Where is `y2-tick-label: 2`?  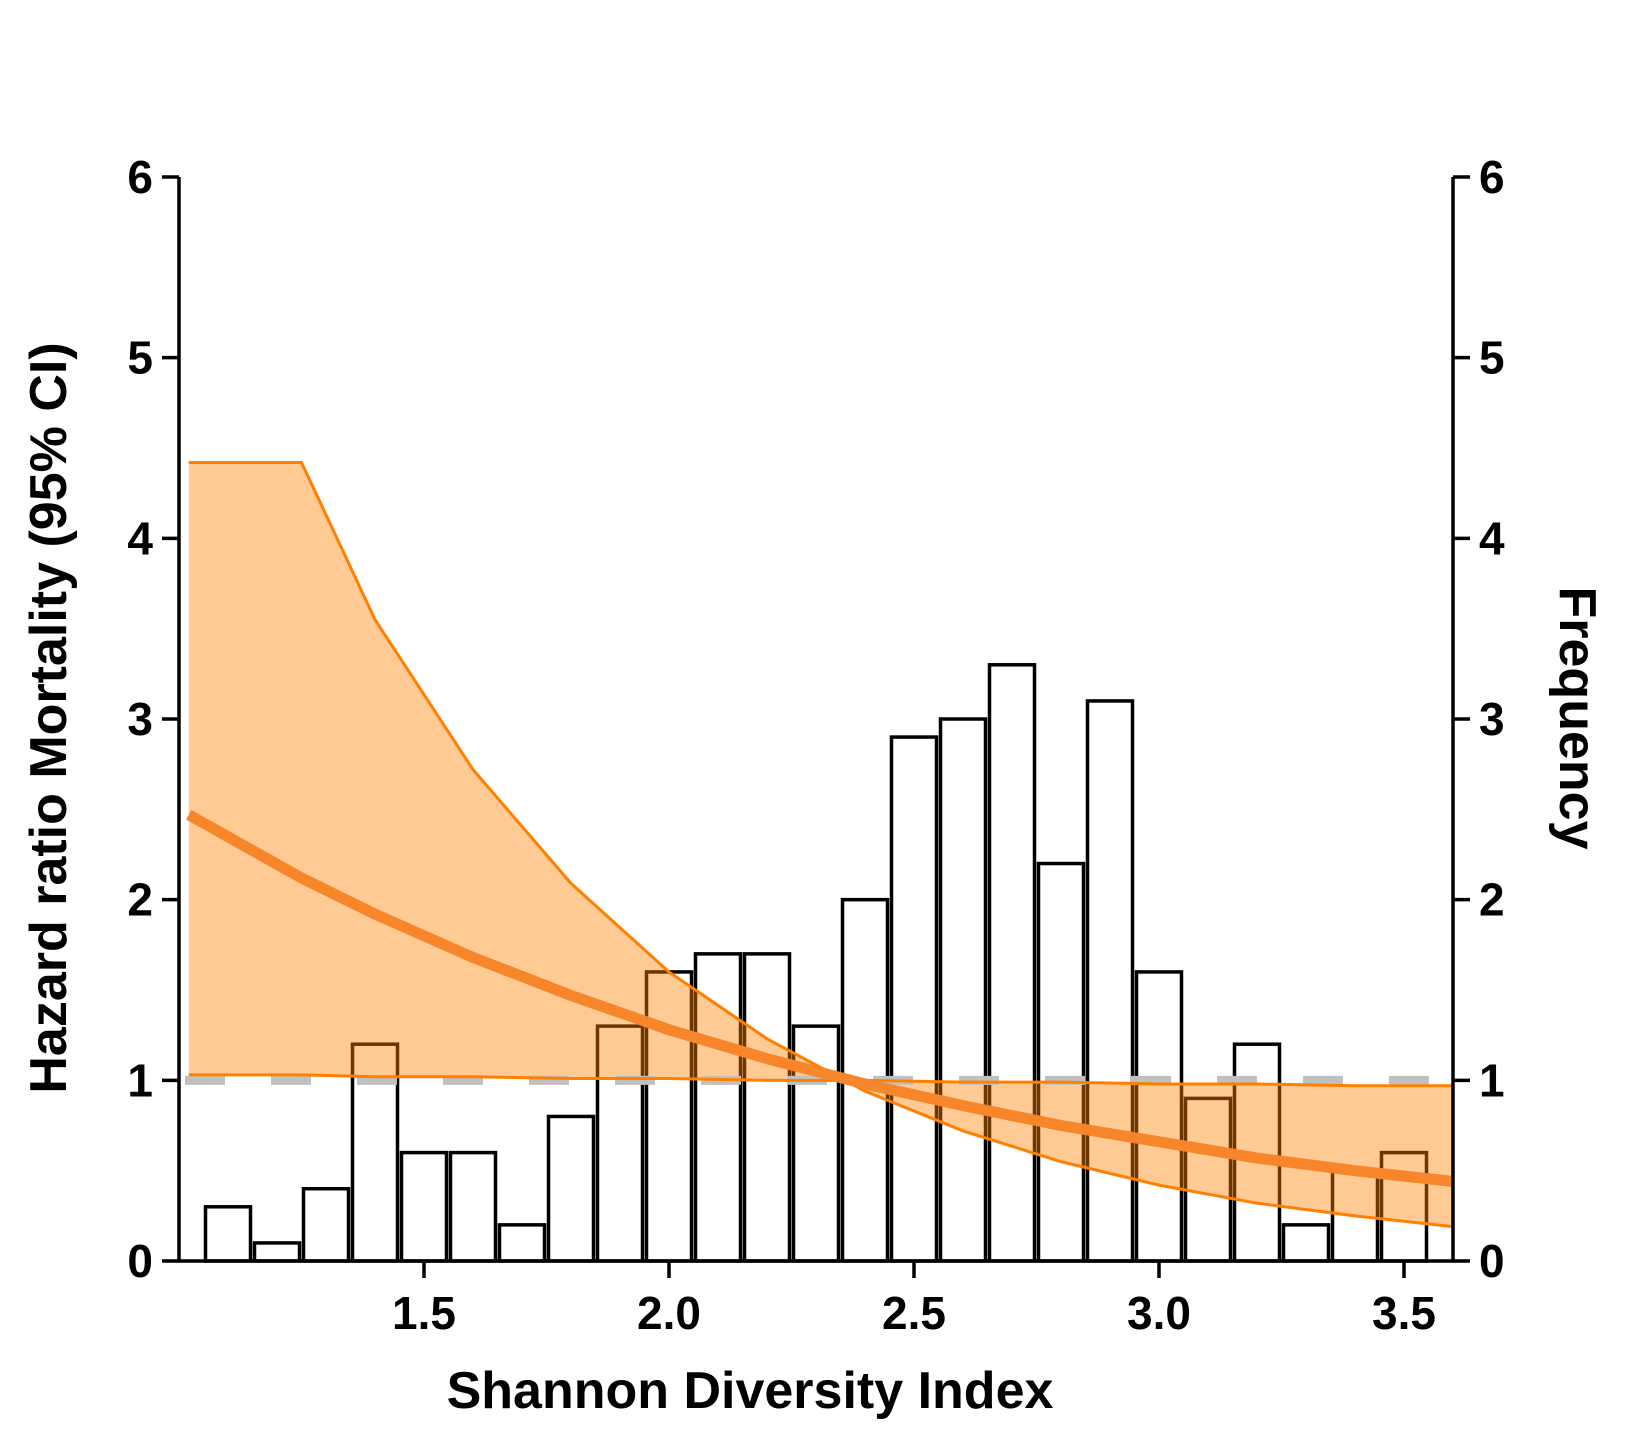
y2-tick-label: 2 is located at coordinates (1492, 900).